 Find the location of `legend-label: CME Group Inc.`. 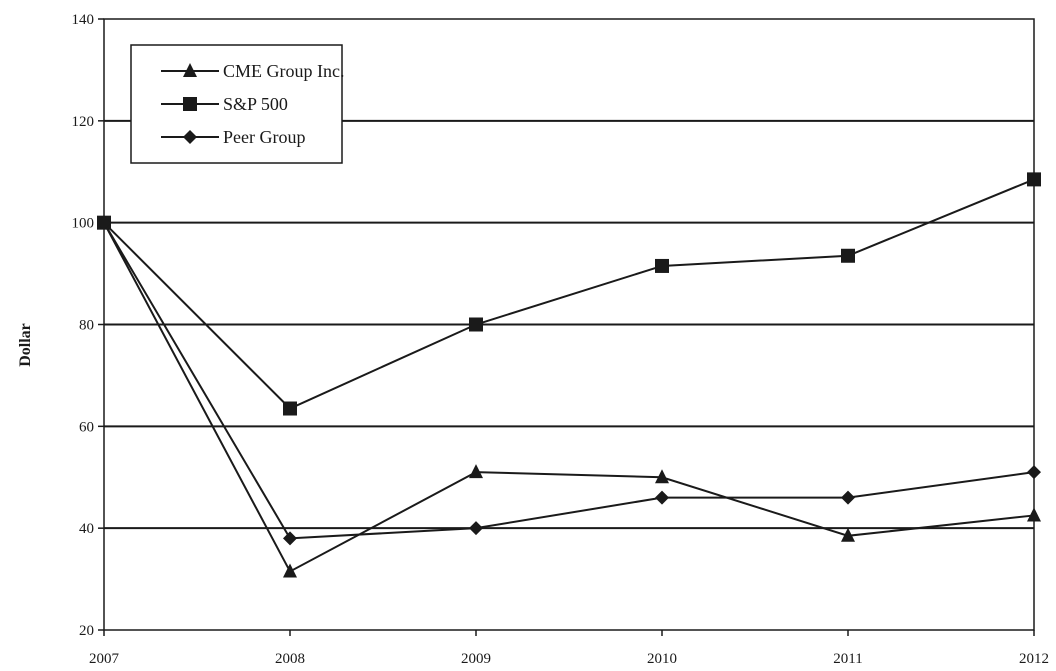

legend-label: CME Group Inc. is located at coordinates (283, 71).